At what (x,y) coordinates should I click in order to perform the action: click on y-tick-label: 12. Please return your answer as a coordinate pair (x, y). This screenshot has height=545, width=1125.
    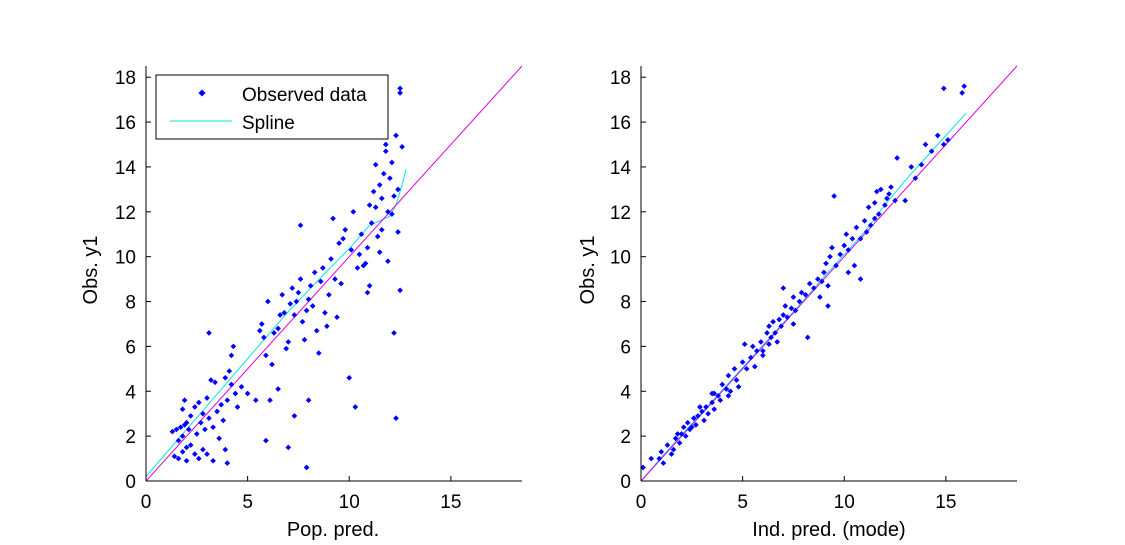
    Looking at the image, I should click on (125, 213).